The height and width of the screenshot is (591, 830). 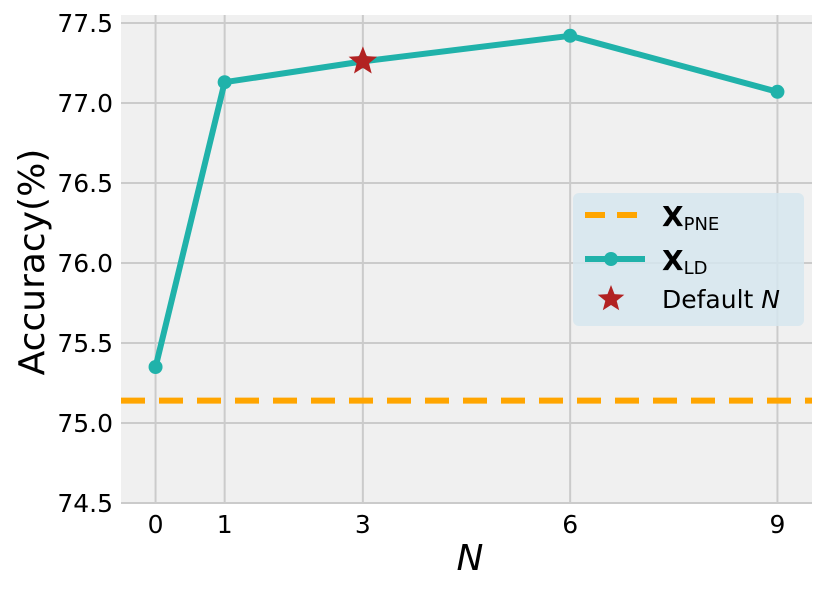 I want to click on legend-ld-marker, so click(x=611, y=259).